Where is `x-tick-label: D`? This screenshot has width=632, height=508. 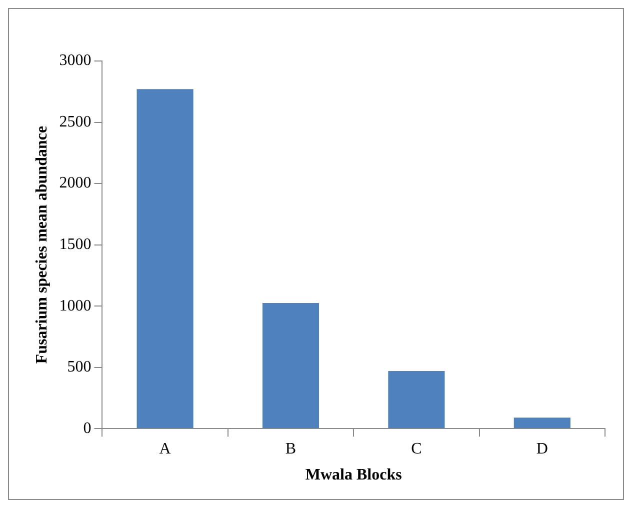
x-tick-label: D is located at coordinates (542, 449).